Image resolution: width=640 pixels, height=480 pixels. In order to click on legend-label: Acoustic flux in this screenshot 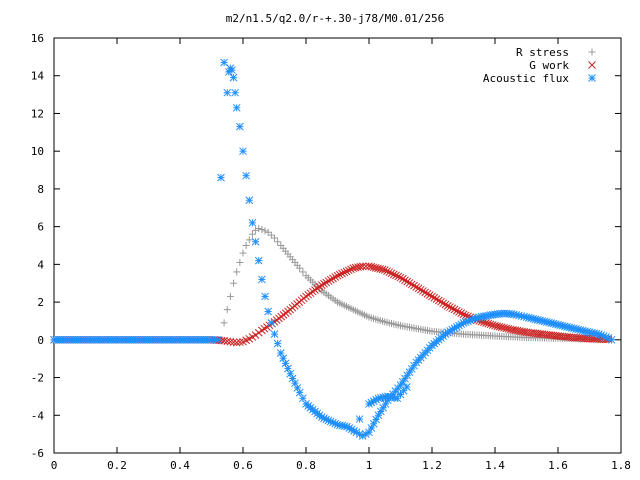, I will do `click(526, 78)`.